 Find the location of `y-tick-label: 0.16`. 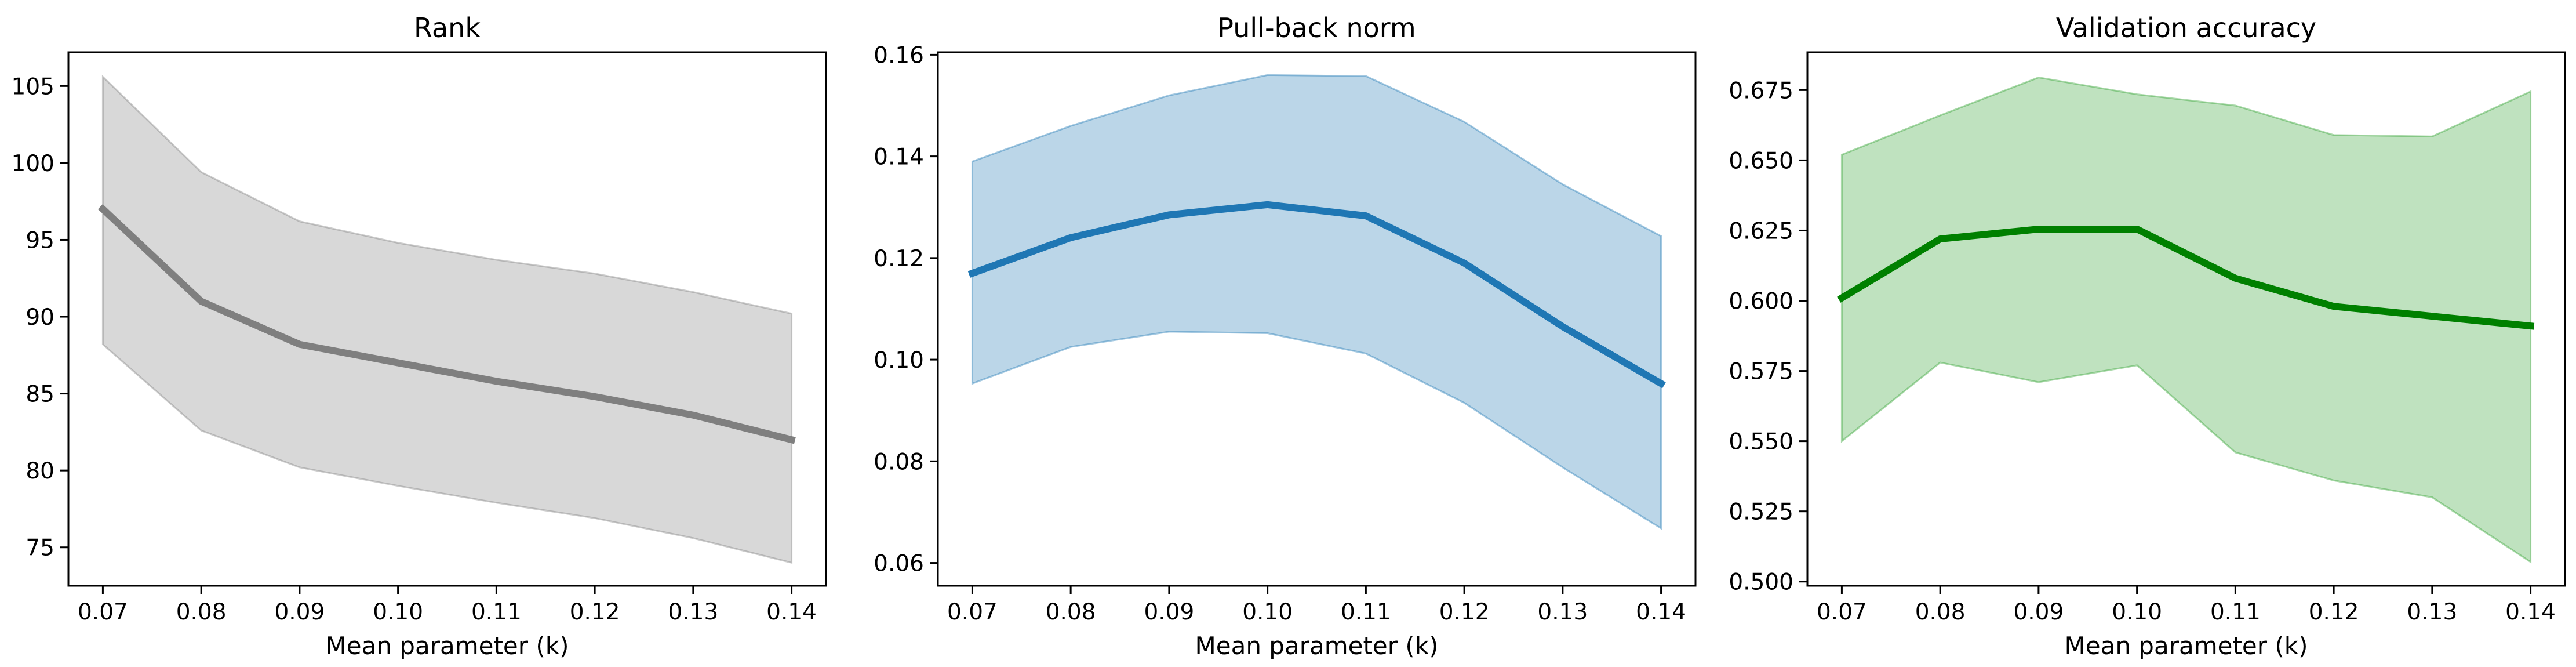

y-tick-label: 0.16 is located at coordinates (899, 55).